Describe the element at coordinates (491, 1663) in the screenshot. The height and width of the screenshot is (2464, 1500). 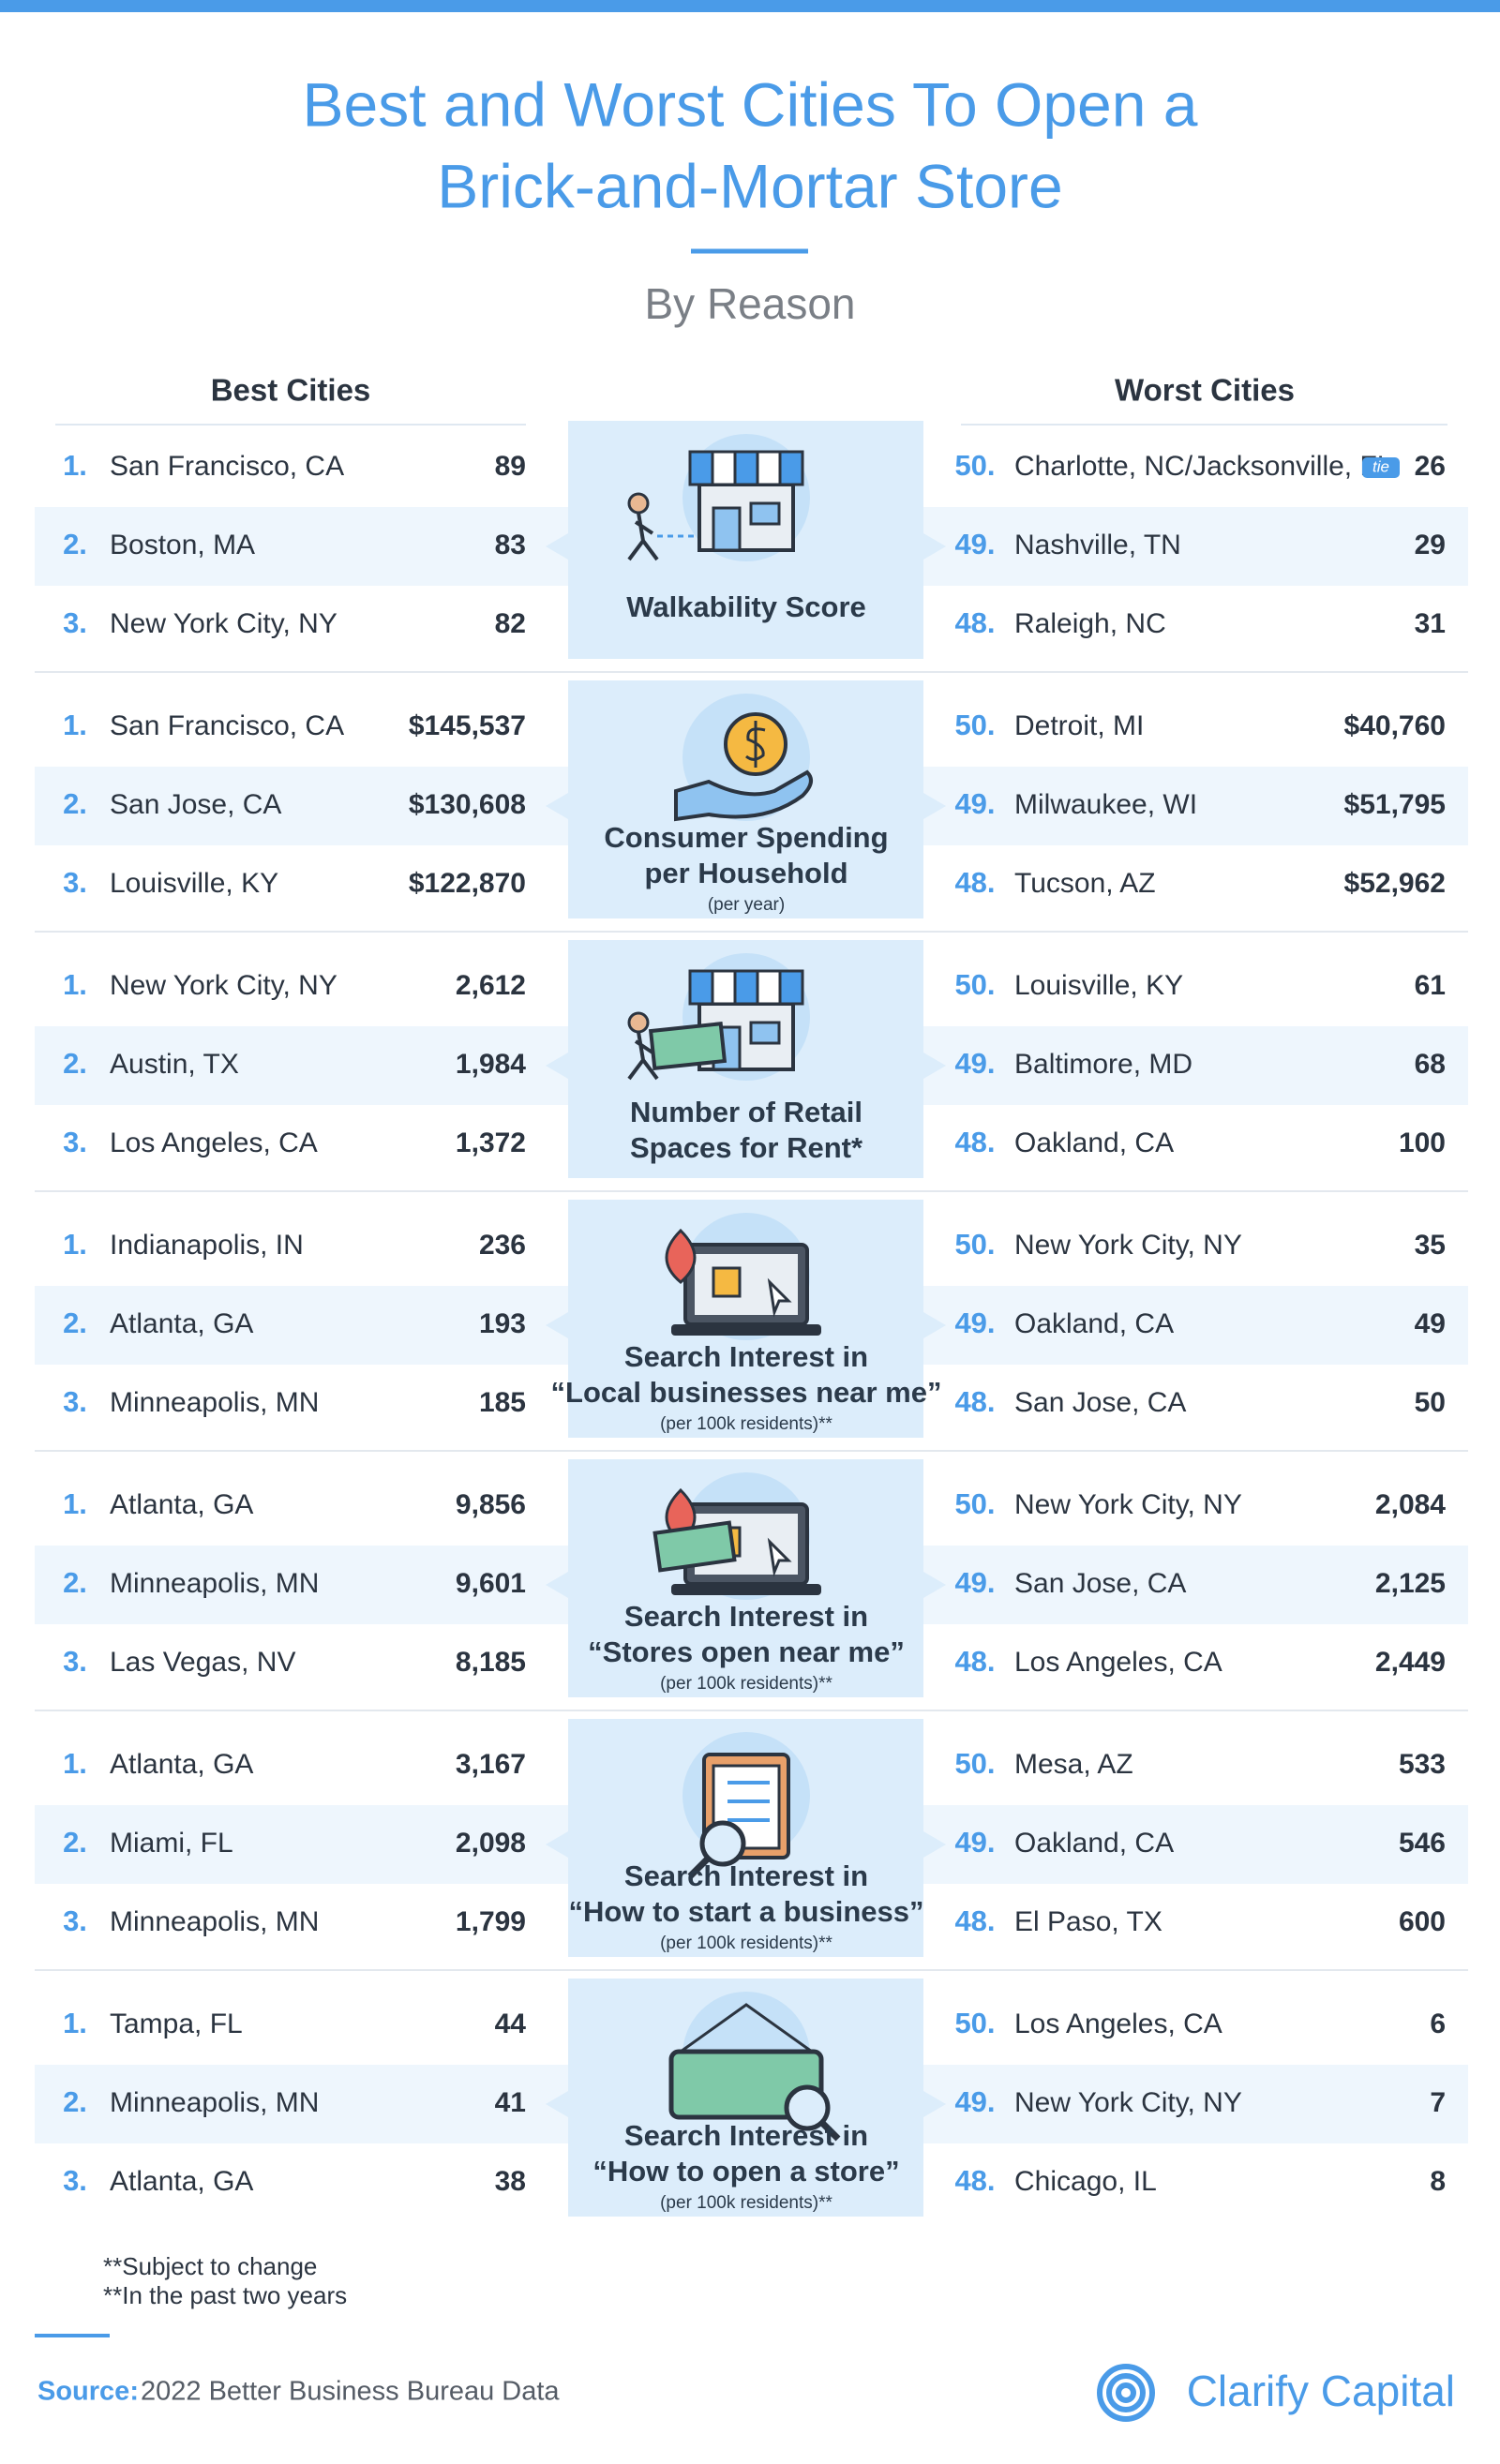
I see `value: 8,185` at that location.